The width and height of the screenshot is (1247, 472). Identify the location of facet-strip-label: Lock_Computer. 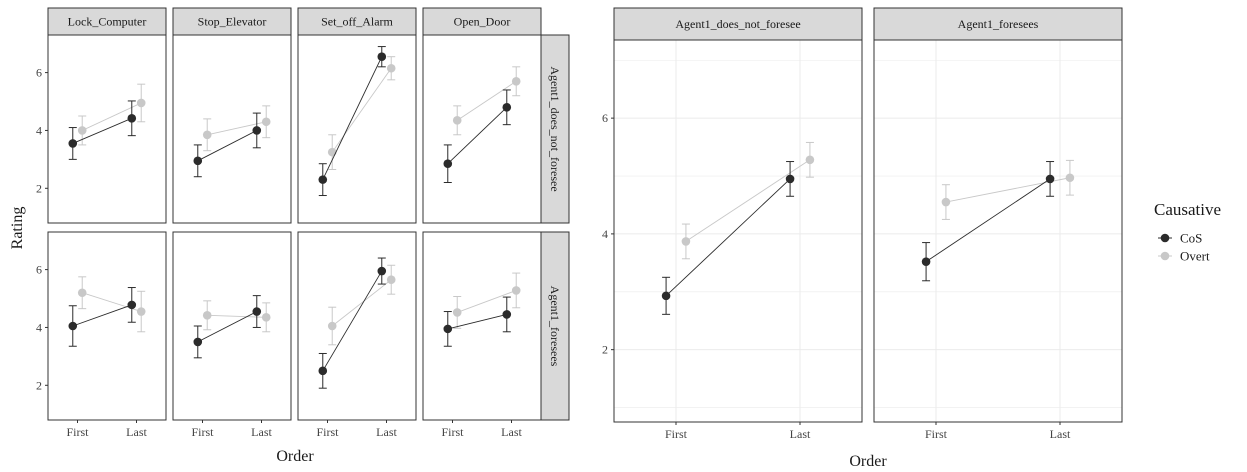
(107, 22).